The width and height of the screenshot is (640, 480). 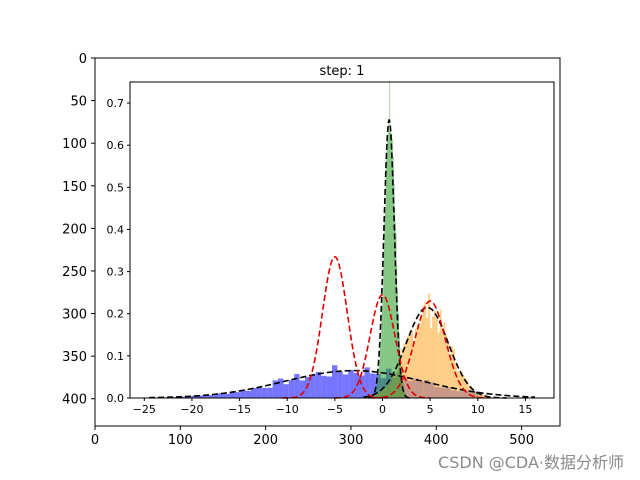 I want to click on inner-y-tick-label: 0.0, so click(x=116, y=398).